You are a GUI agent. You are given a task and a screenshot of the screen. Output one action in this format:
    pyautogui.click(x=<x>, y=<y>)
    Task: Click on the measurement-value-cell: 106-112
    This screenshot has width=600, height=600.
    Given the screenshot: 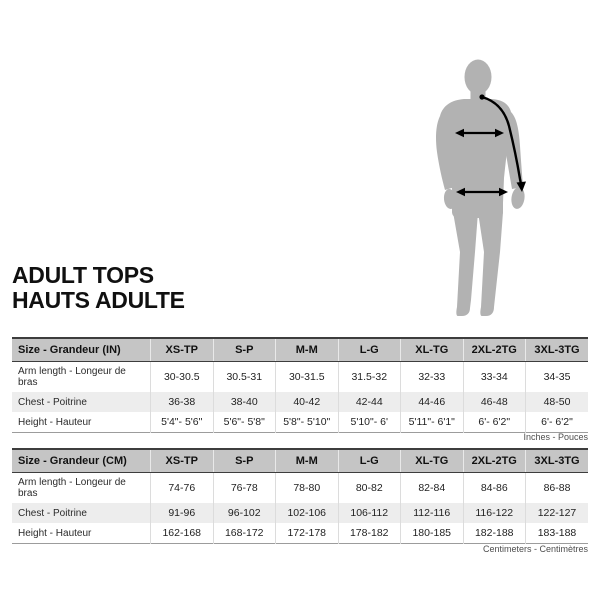 What is the action you would take?
    pyautogui.click(x=369, y=513)
    